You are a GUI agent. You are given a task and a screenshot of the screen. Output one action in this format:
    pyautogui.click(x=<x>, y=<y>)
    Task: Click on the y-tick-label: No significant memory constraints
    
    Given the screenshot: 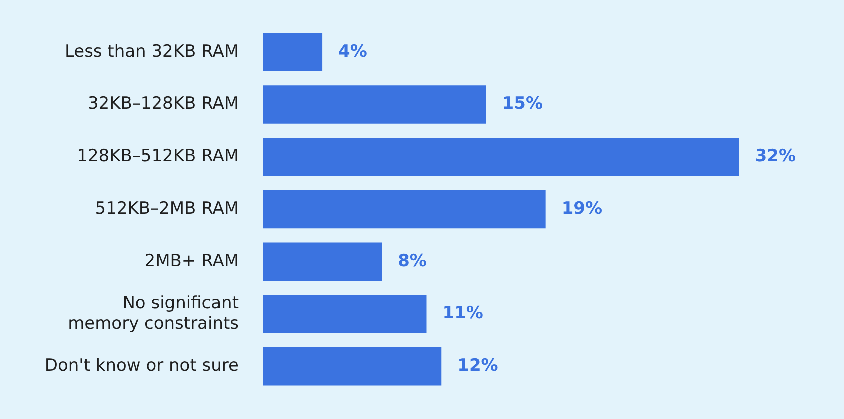 What is the action you would take?
    pyautogui.click(x=154, y=313)
    